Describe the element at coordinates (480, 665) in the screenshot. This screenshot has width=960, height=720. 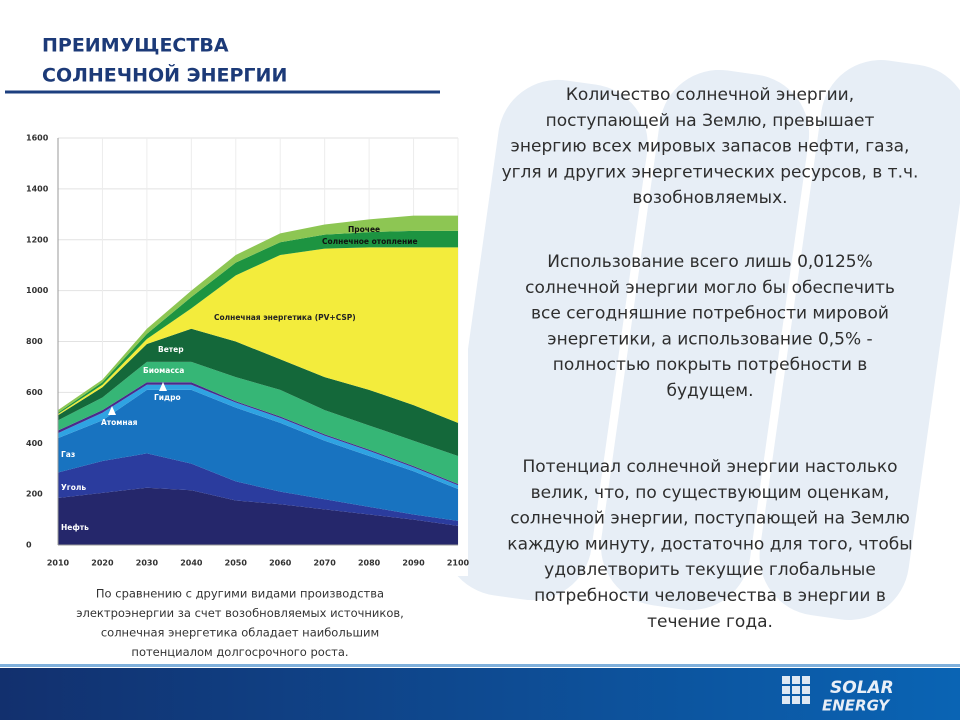
I see `footer-line` at that location.